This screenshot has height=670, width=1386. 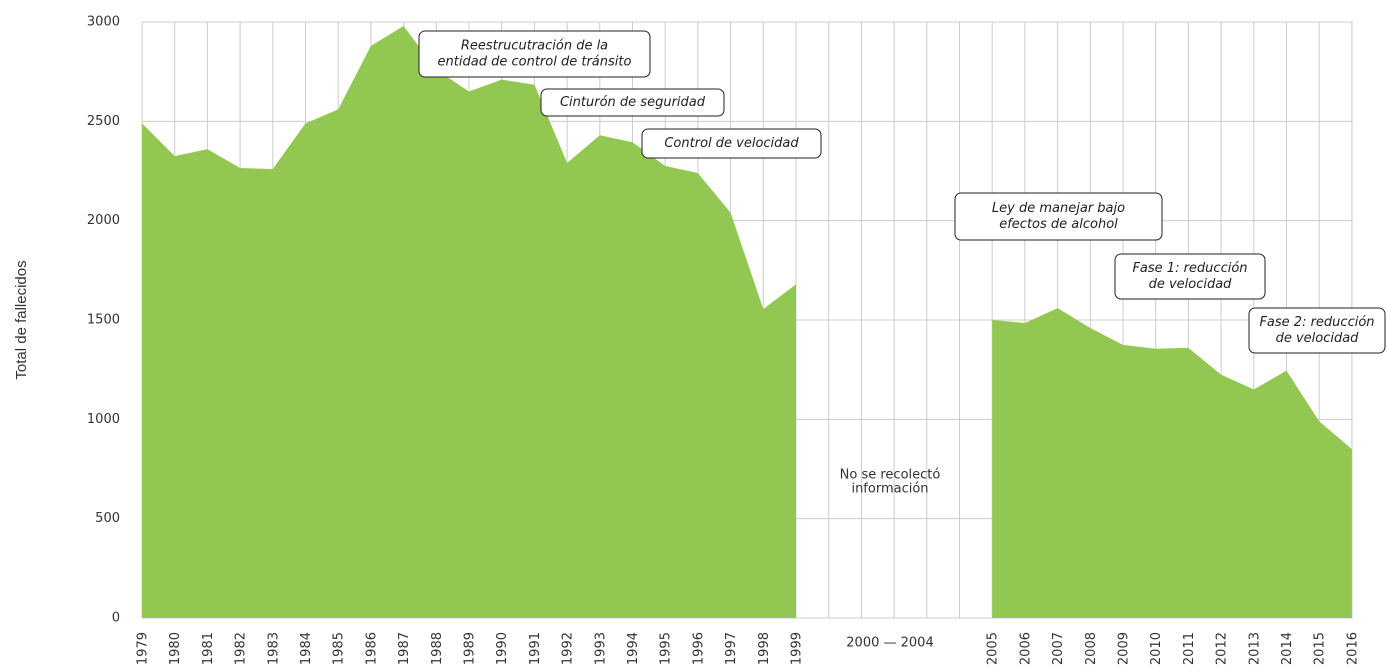 I want to click on area, so click(x=1172, y=463).